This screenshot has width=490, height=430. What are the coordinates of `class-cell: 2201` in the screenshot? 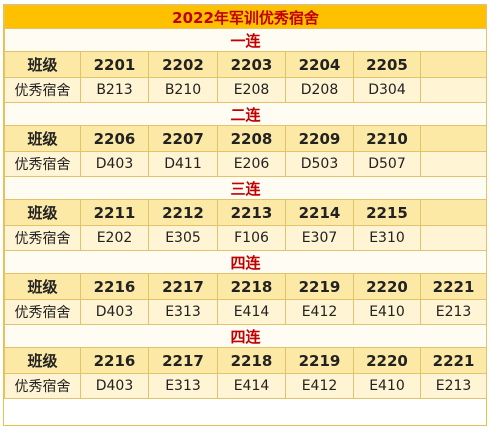 It's located at (114, 64).